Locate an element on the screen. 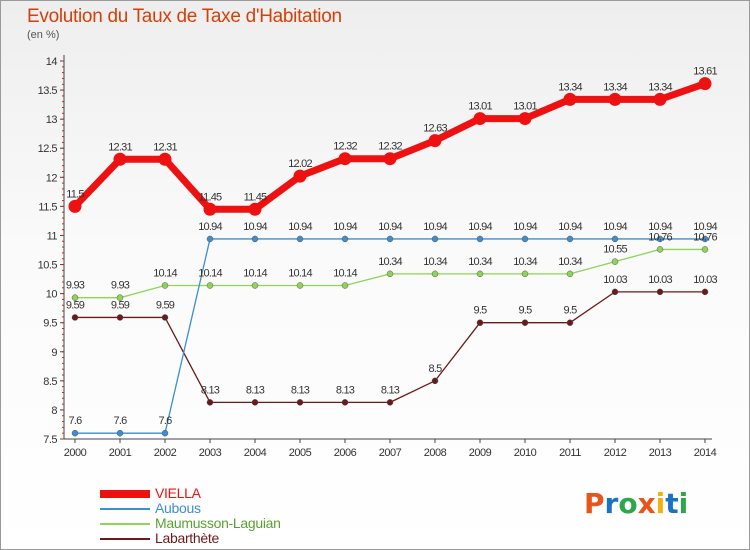 The height and width of the screenshot is (550, 750). logo-letter: P is located at coordinates (594, 503).